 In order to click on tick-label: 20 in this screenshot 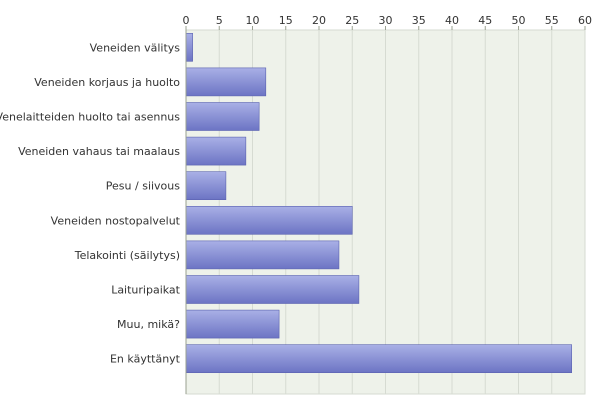, I will do `click(319, 20)`.